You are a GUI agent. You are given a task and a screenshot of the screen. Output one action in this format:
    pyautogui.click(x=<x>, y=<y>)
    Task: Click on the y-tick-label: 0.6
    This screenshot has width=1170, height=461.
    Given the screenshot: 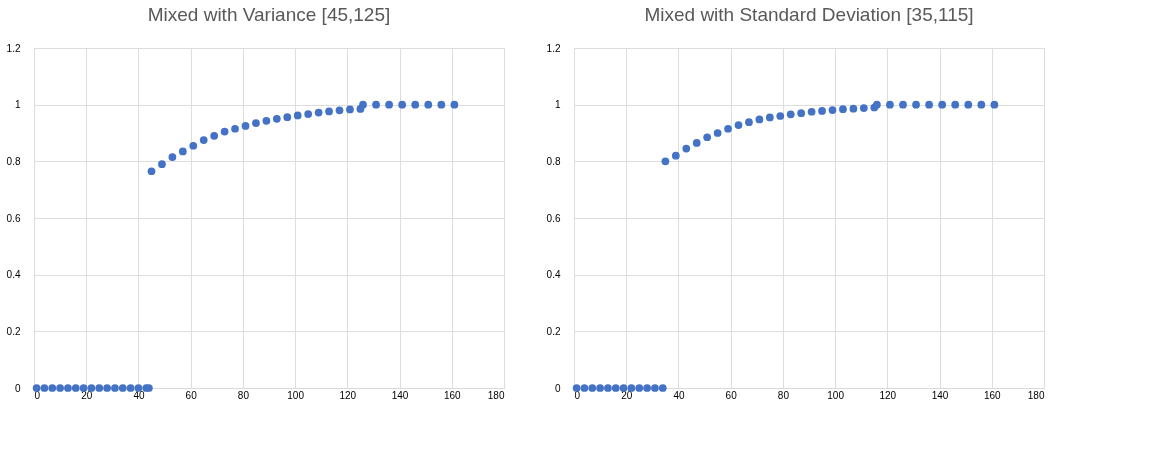 What is the action you would take?
    pyautogui.click(x=553, y=218)
    